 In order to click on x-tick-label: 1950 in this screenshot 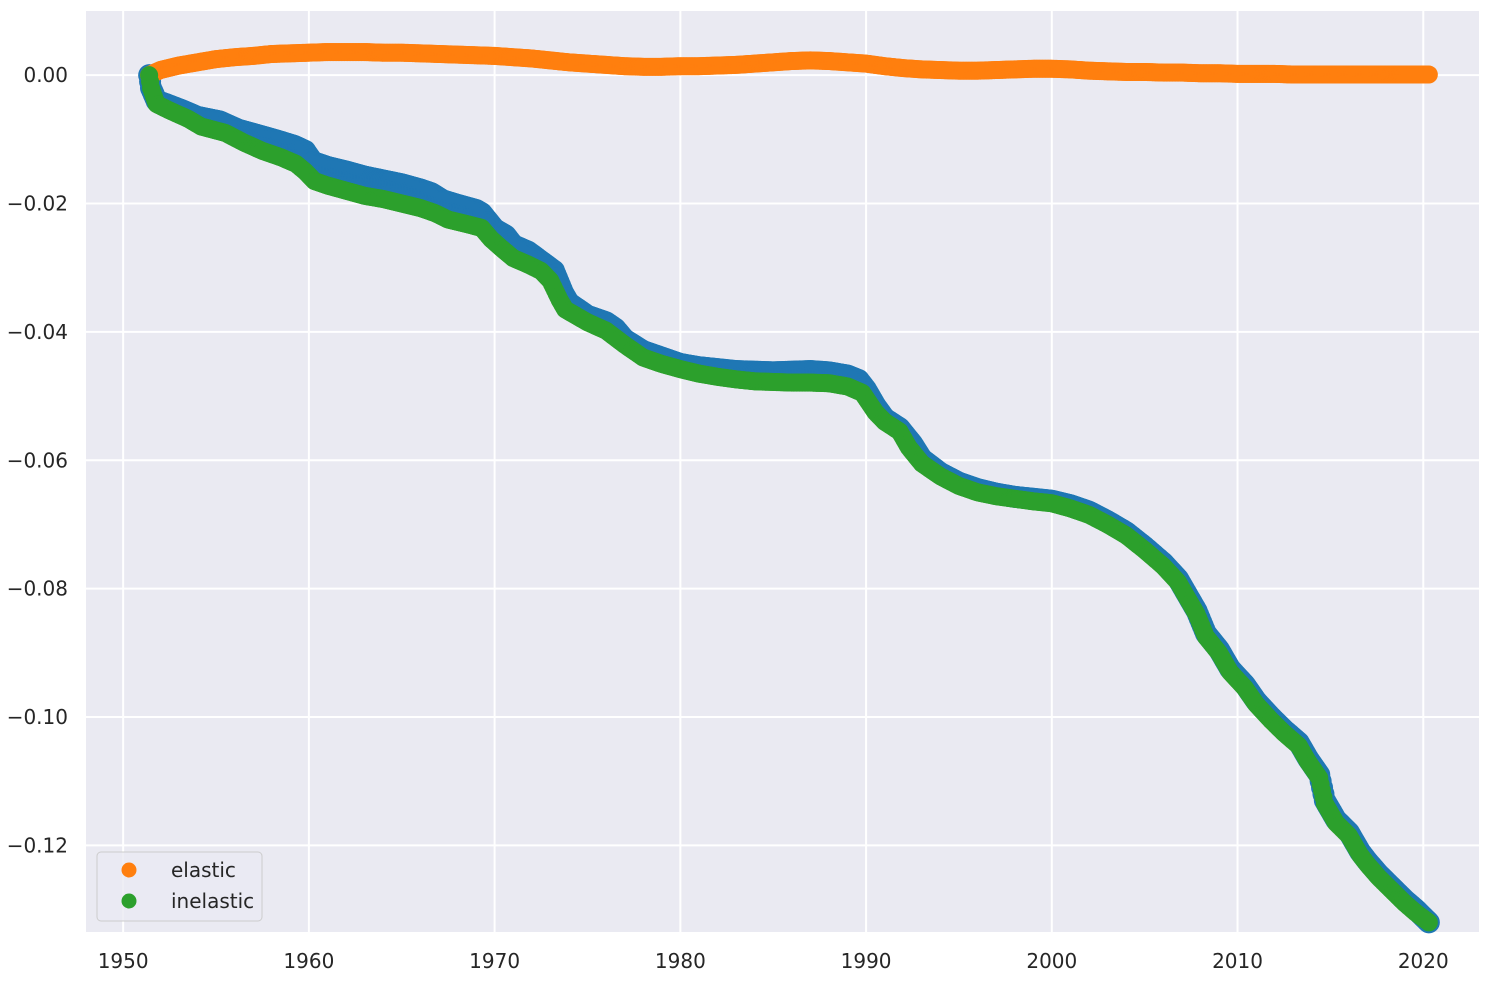, I will do `click(123, 961)`.